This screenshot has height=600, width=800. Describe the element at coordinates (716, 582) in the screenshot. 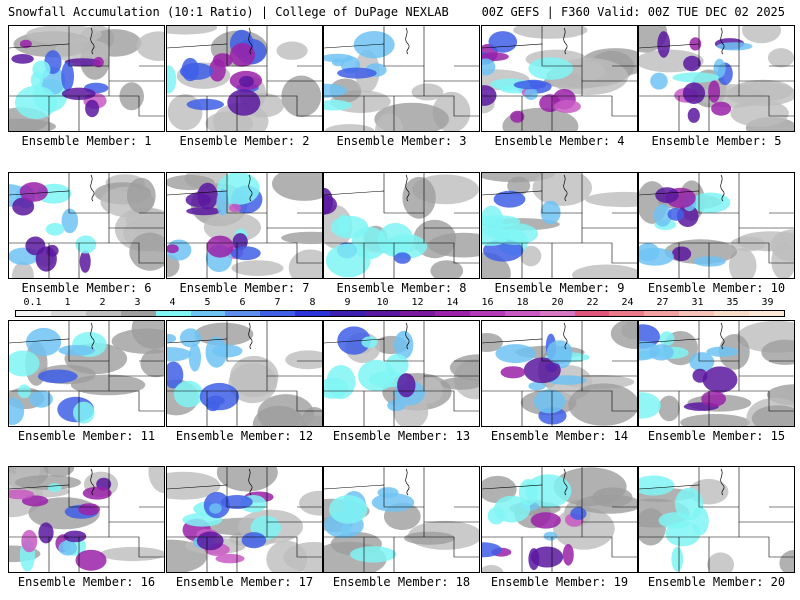

I see `ensemble-member-label: Ensemble Member: 20` at that location.